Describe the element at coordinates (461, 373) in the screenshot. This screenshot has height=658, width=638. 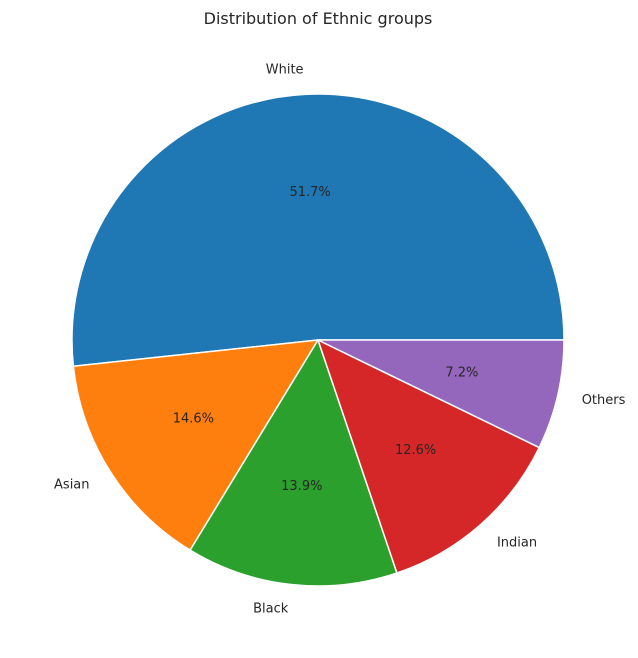
I see `slice-percent-others: 7.2%` at that location.